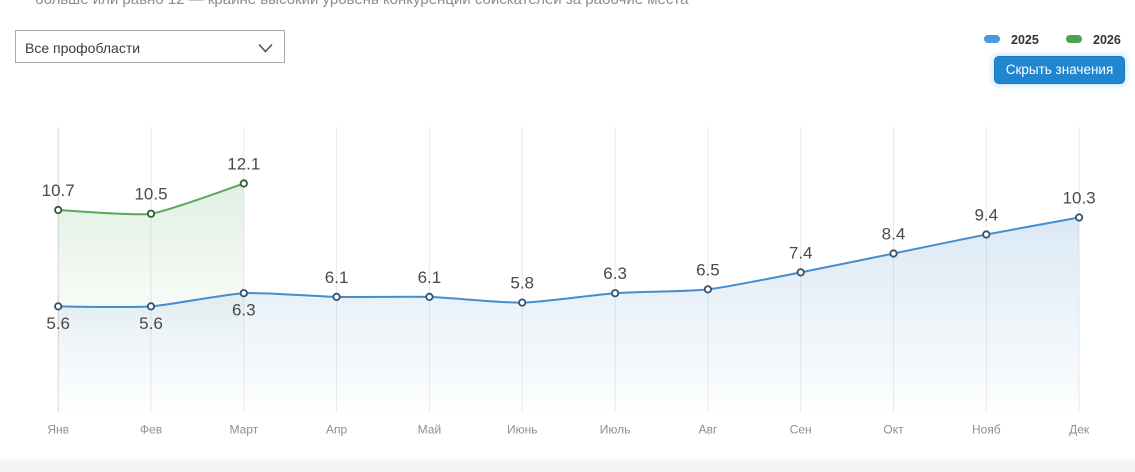 The image size is (1135, 472). What do you see at coordinates (58, 430) in the screenshot?
I see `svg-text: Янв` at bounding box center [58, 430].